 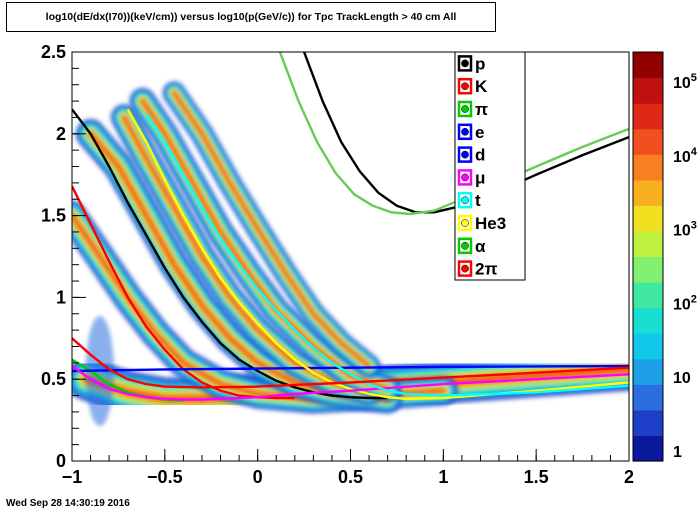 What do you see at coordinates (61, 461) in the screenshot?
I see `y-tick-label: 0` at bounding box center [61, 461].